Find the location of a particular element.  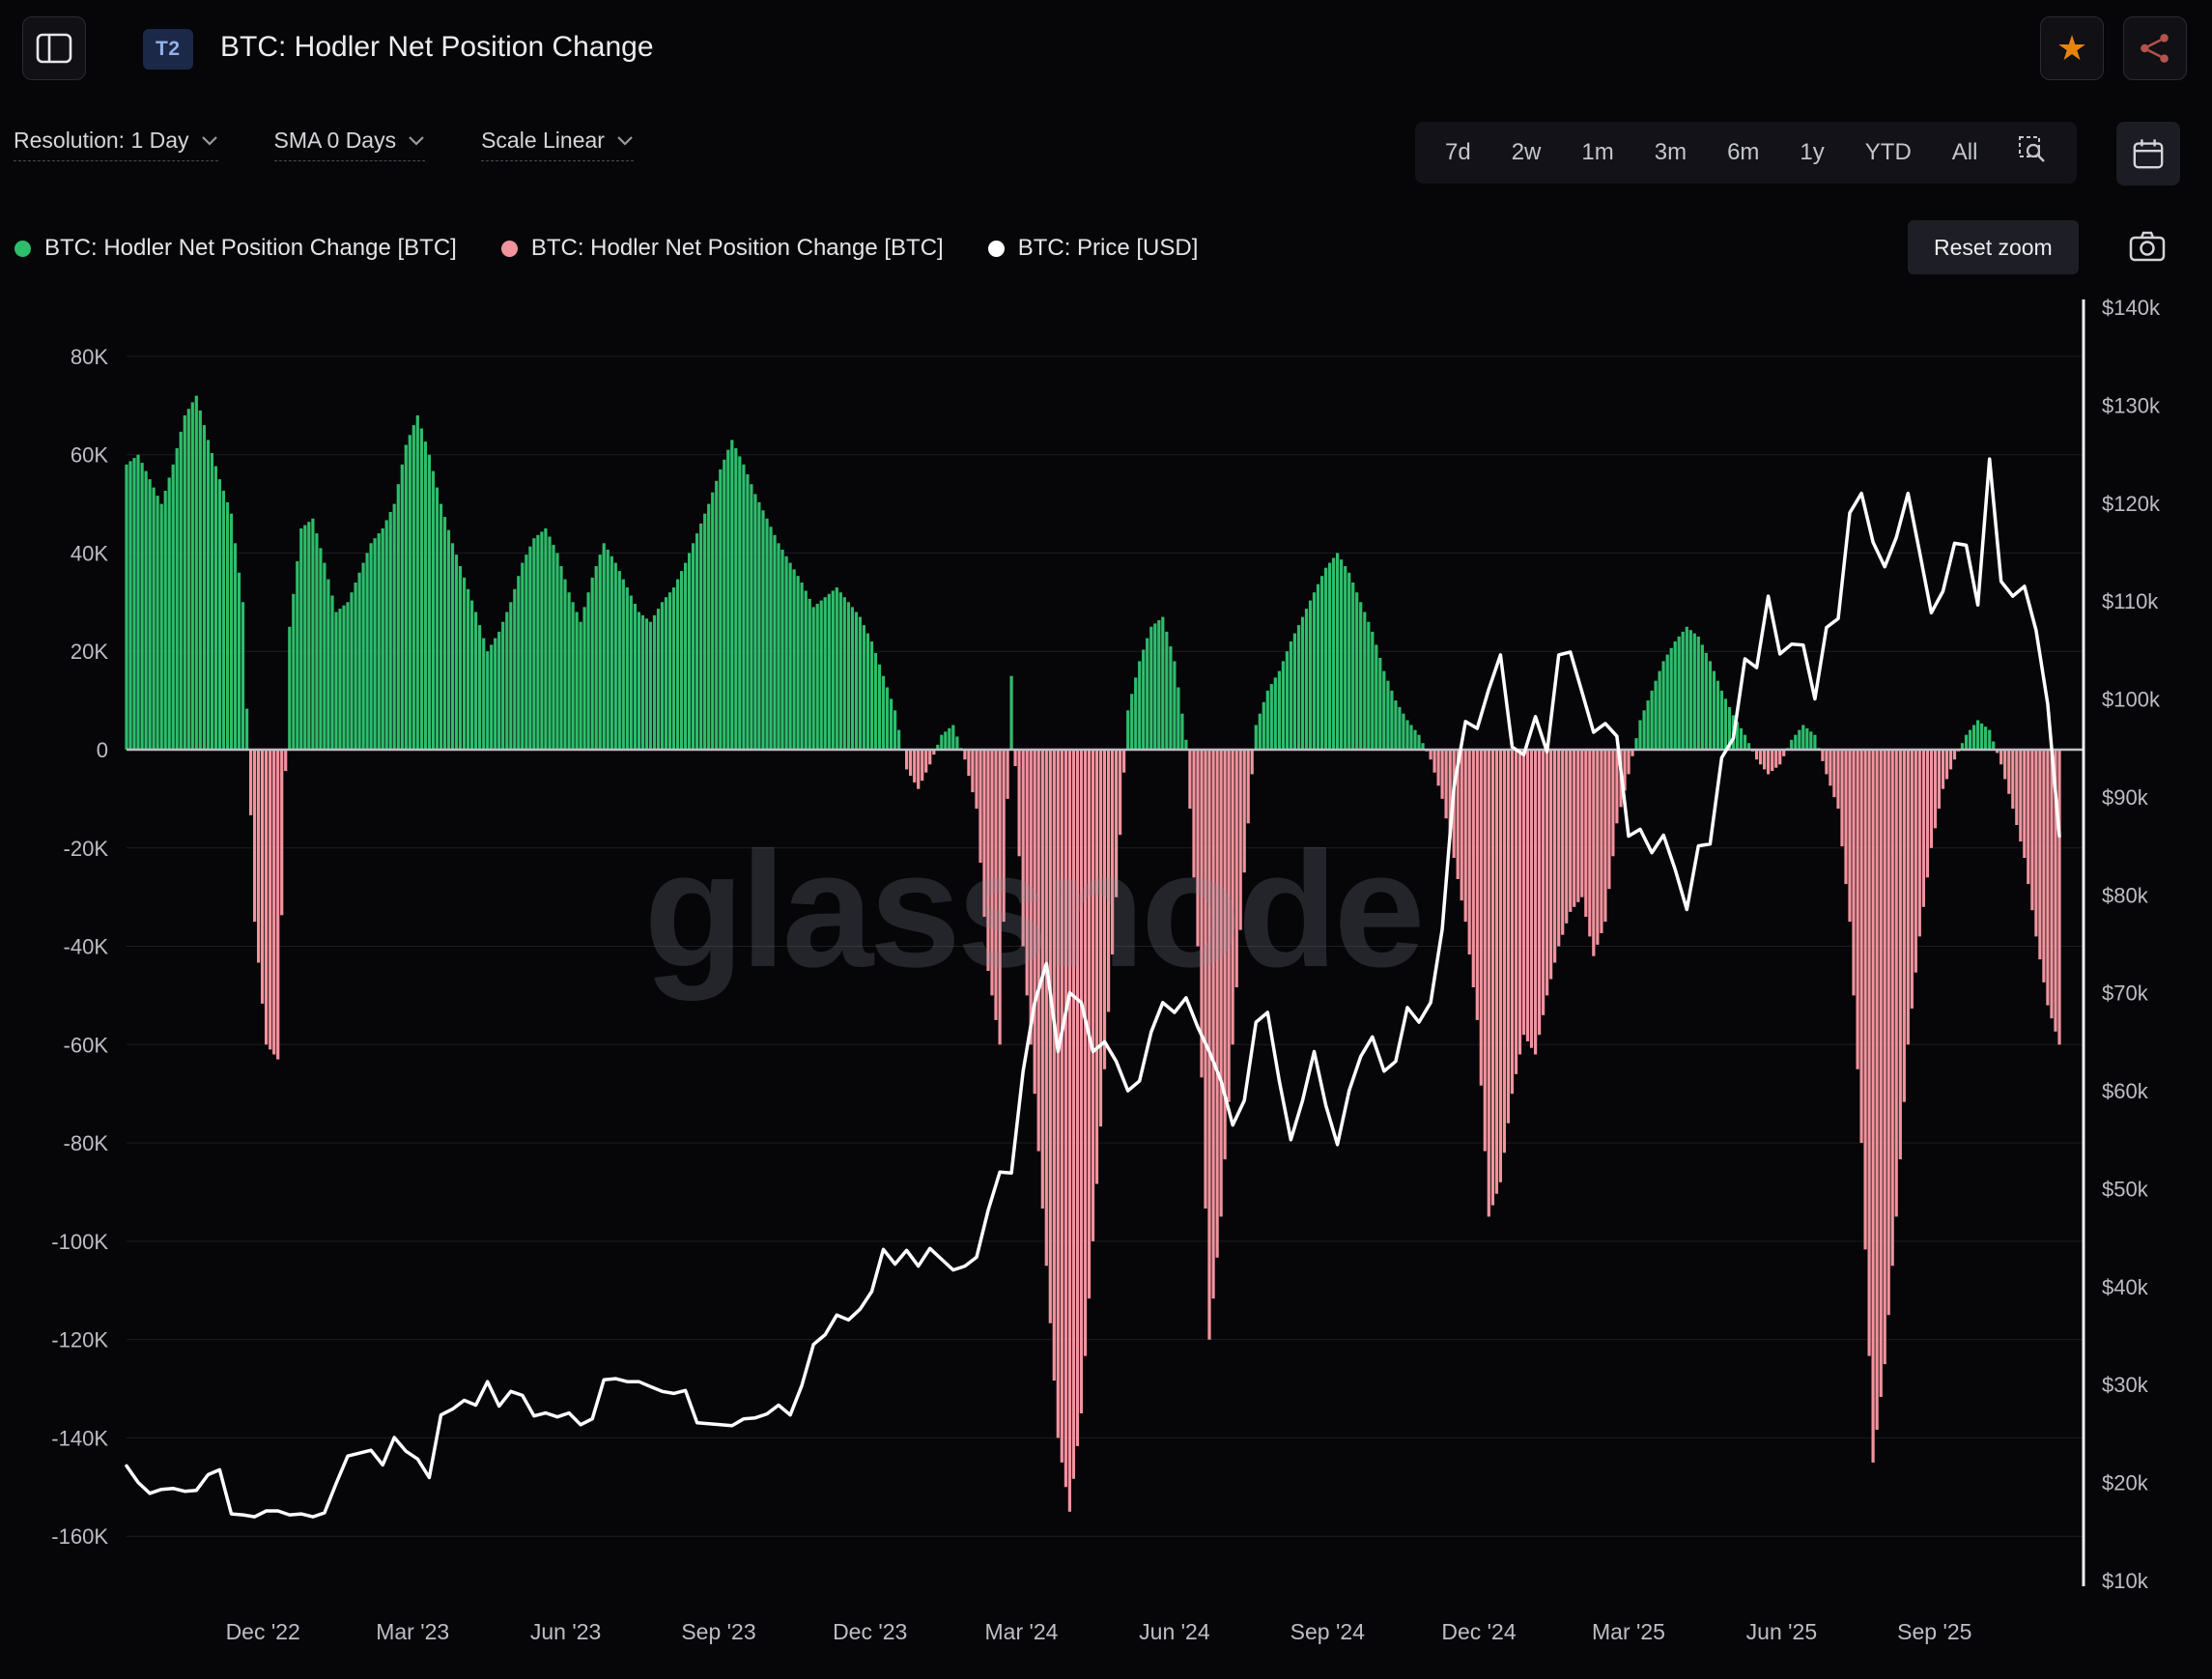

legend-item-hodler-positive: BTC: Hodler Net Position Change [BTC] is located at coordinates (235, 248).